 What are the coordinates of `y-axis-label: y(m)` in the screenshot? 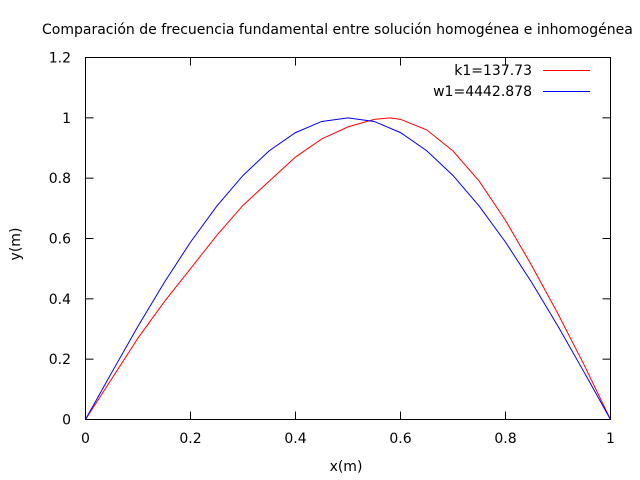 It's located at (16, 244).